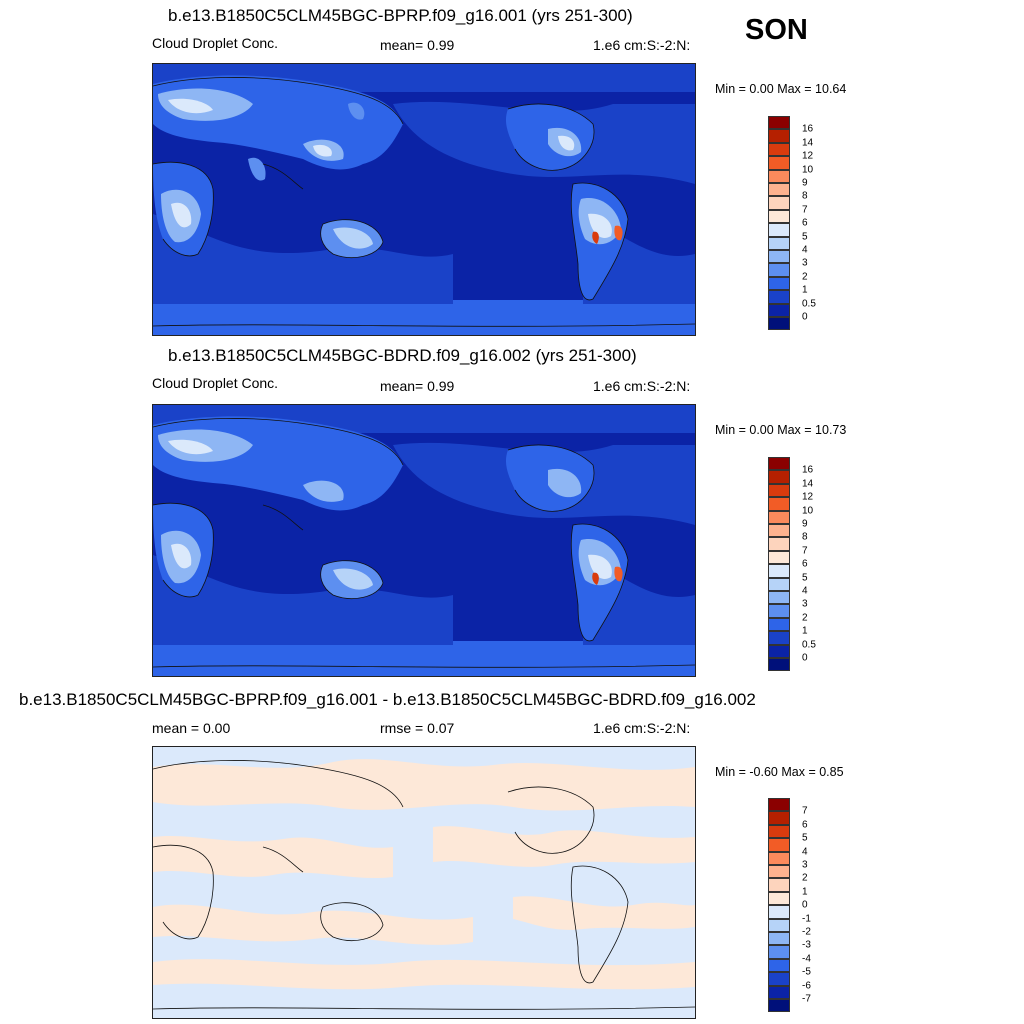 The width and height of the screenshot is (1024, 1024). Describe the element at coordinates (806, 945) in the screenshot. I see `colorbar-tick-label: -3` at that location.